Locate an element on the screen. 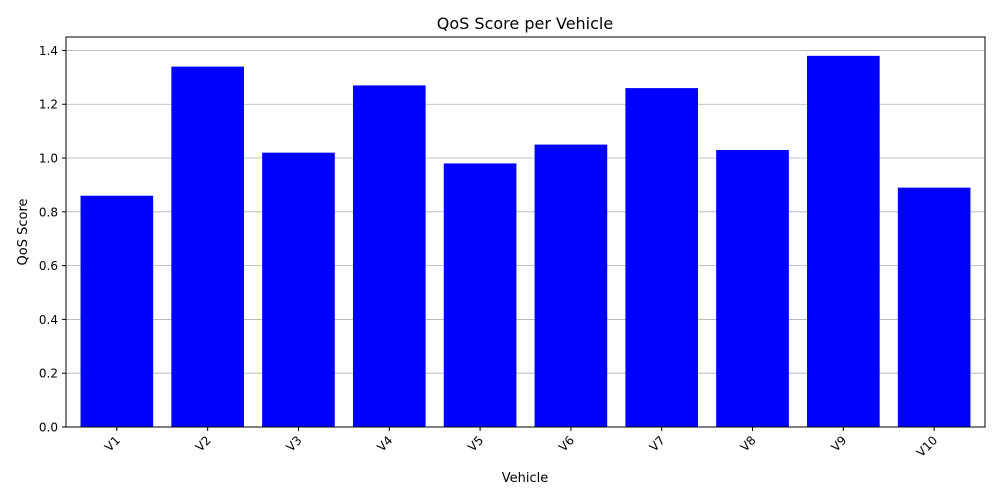  y-tick-label: 0.0 is located at coordinates (48, 428).